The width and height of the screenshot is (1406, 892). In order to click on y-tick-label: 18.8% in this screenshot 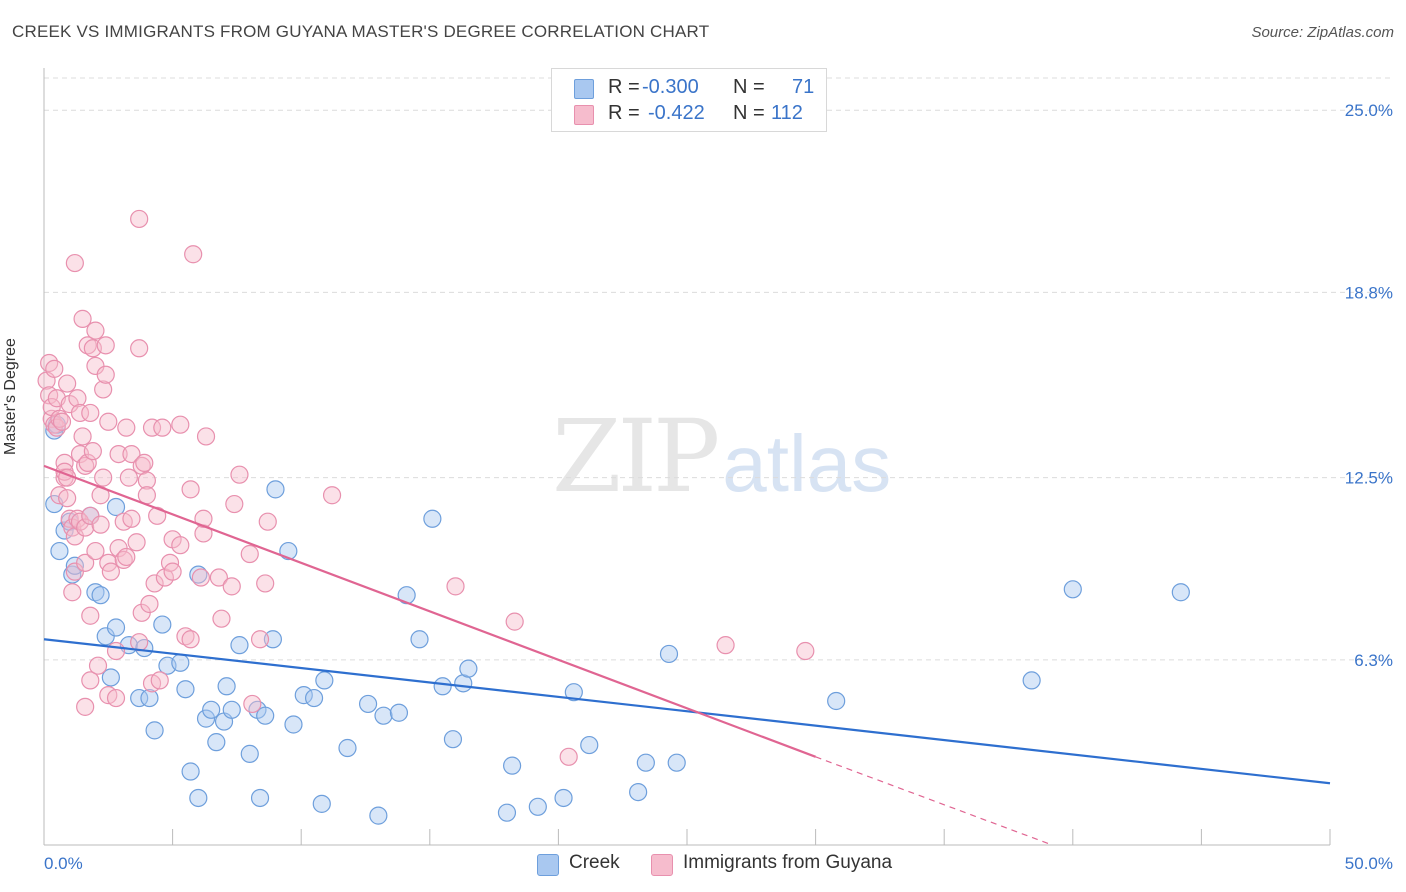, I will do `click(1369, 292)`.